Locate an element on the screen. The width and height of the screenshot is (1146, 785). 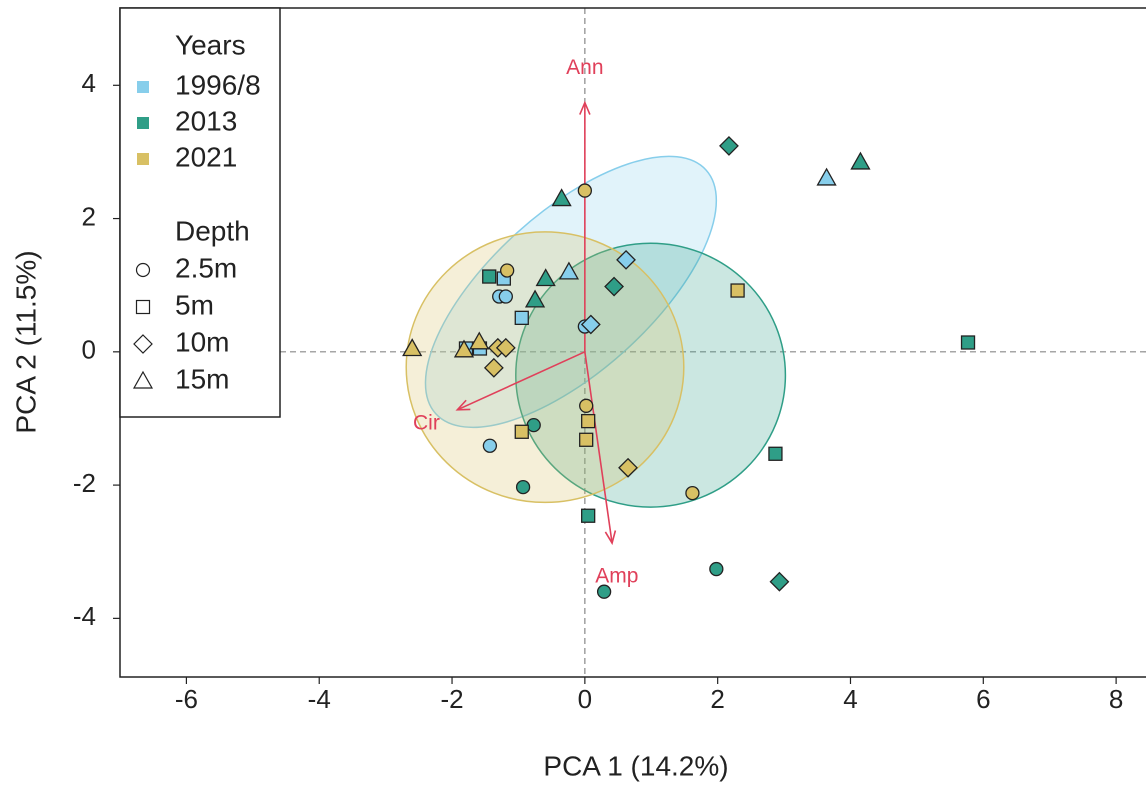
x-tick-label: 4 is located at coordinates (850, 699).